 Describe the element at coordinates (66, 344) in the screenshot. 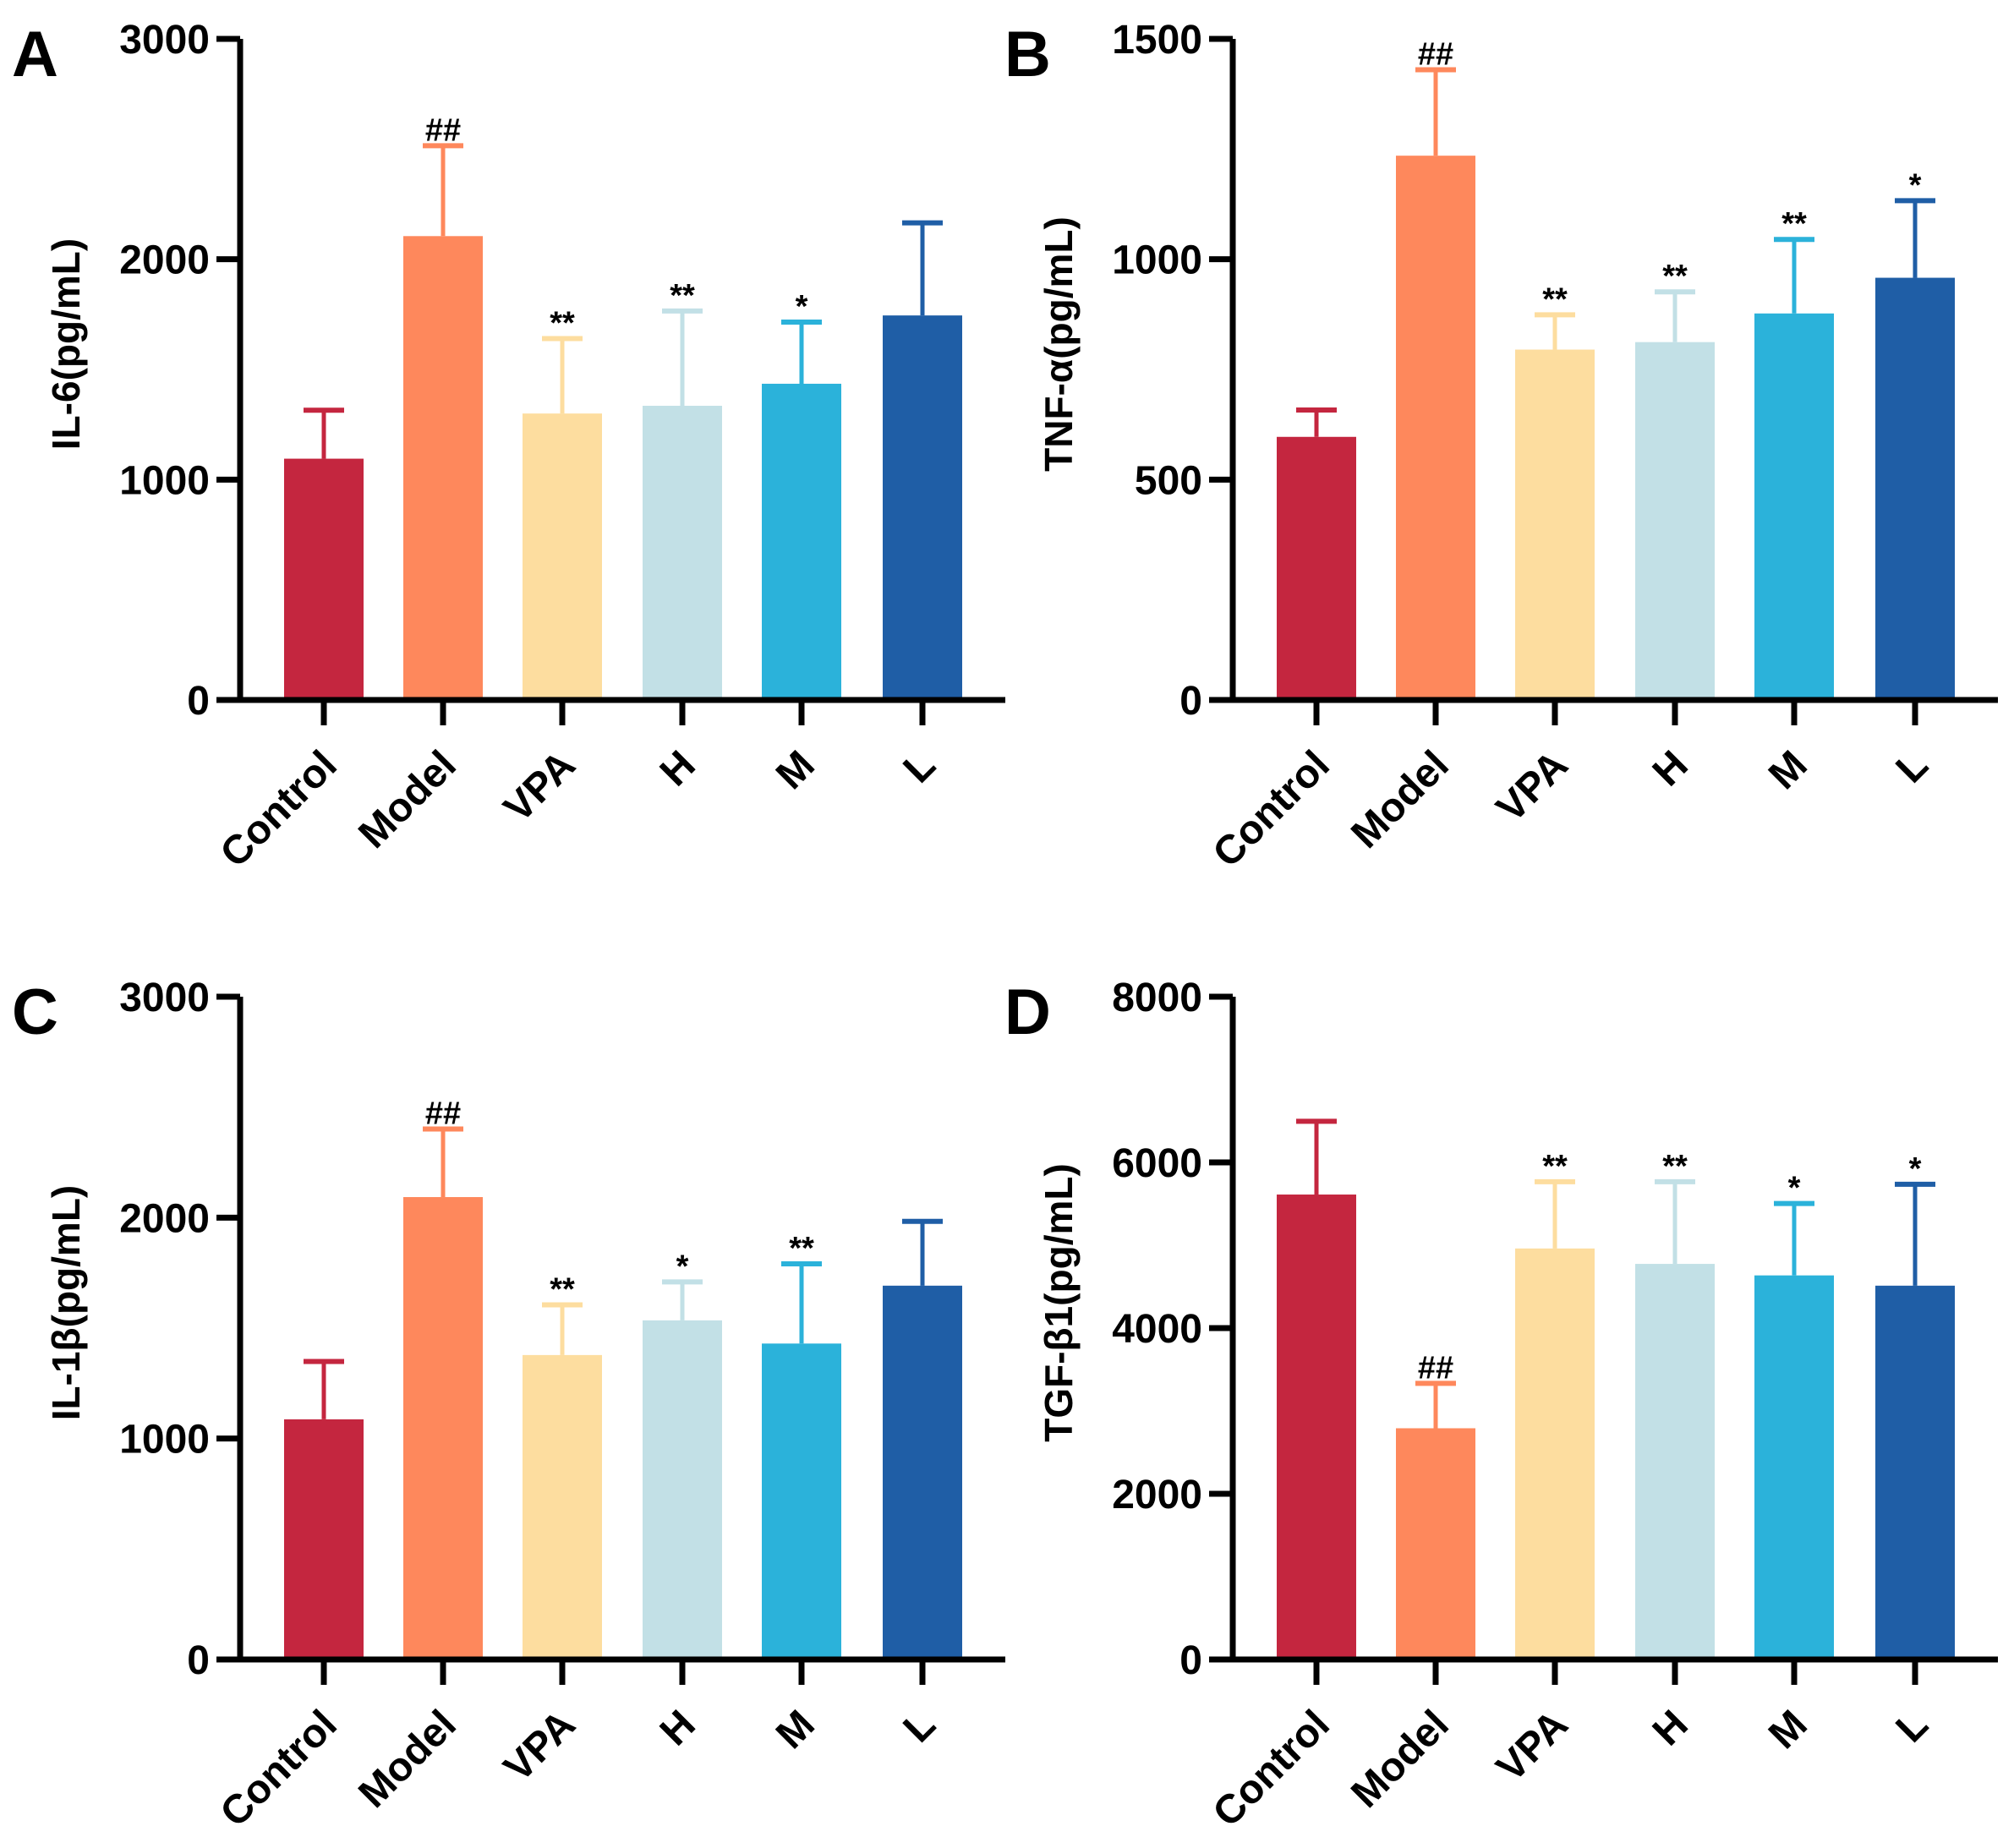

I see `y-axis-label: IL-6(pg/mL)` at that location.